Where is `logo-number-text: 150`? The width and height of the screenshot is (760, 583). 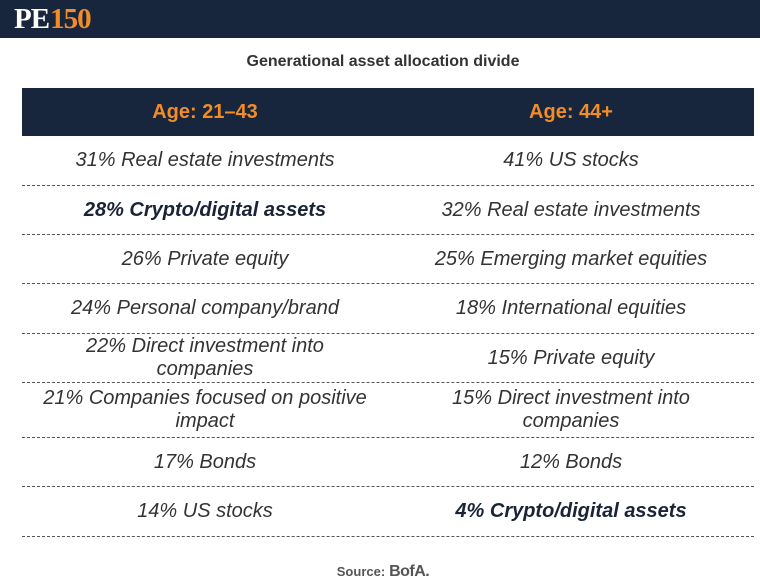
logo-number-text: 150 is located at coordinates (70, 19).